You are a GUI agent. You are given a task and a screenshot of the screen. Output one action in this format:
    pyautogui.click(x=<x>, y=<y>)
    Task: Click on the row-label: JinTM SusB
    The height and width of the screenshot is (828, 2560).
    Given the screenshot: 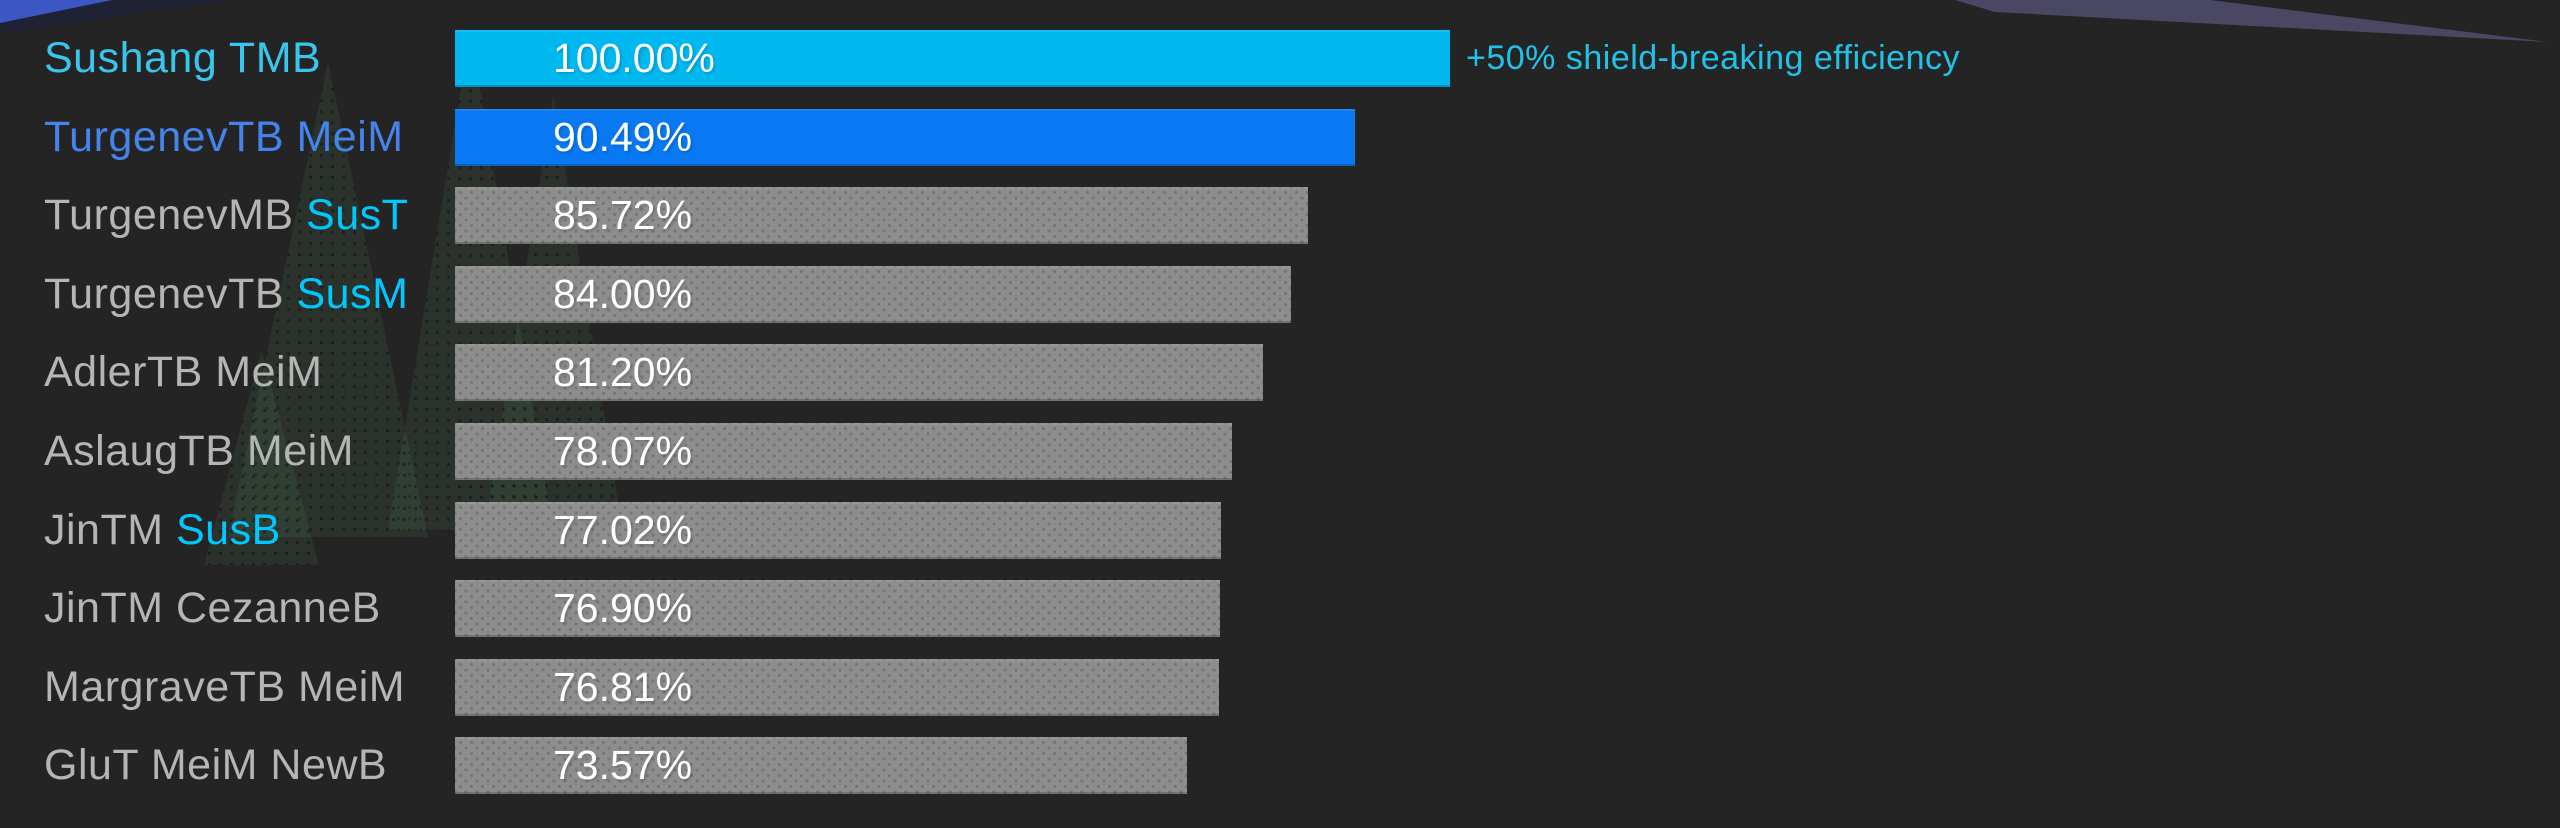 What is the action you would take?
    pyautogui.click(x=162, y=530)
    